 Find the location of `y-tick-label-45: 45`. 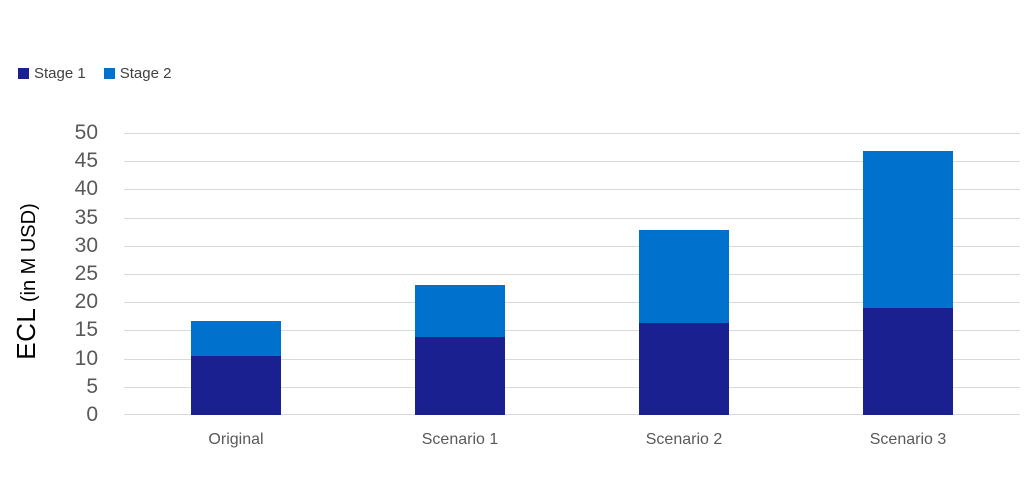

y-tick-label-45: 45 is located at coordinates (86, 161).